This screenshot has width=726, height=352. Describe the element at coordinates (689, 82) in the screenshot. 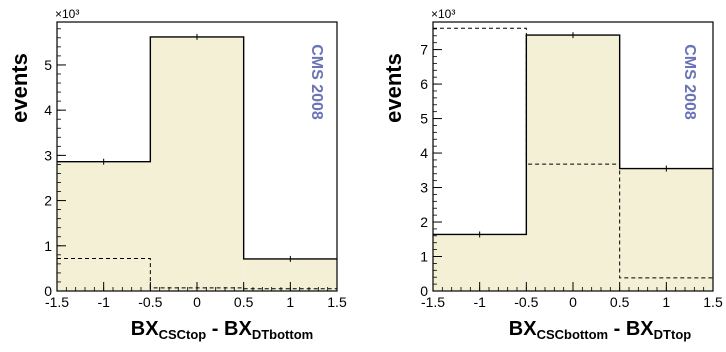

I see `right-annotation: CMS 2008` at that location.